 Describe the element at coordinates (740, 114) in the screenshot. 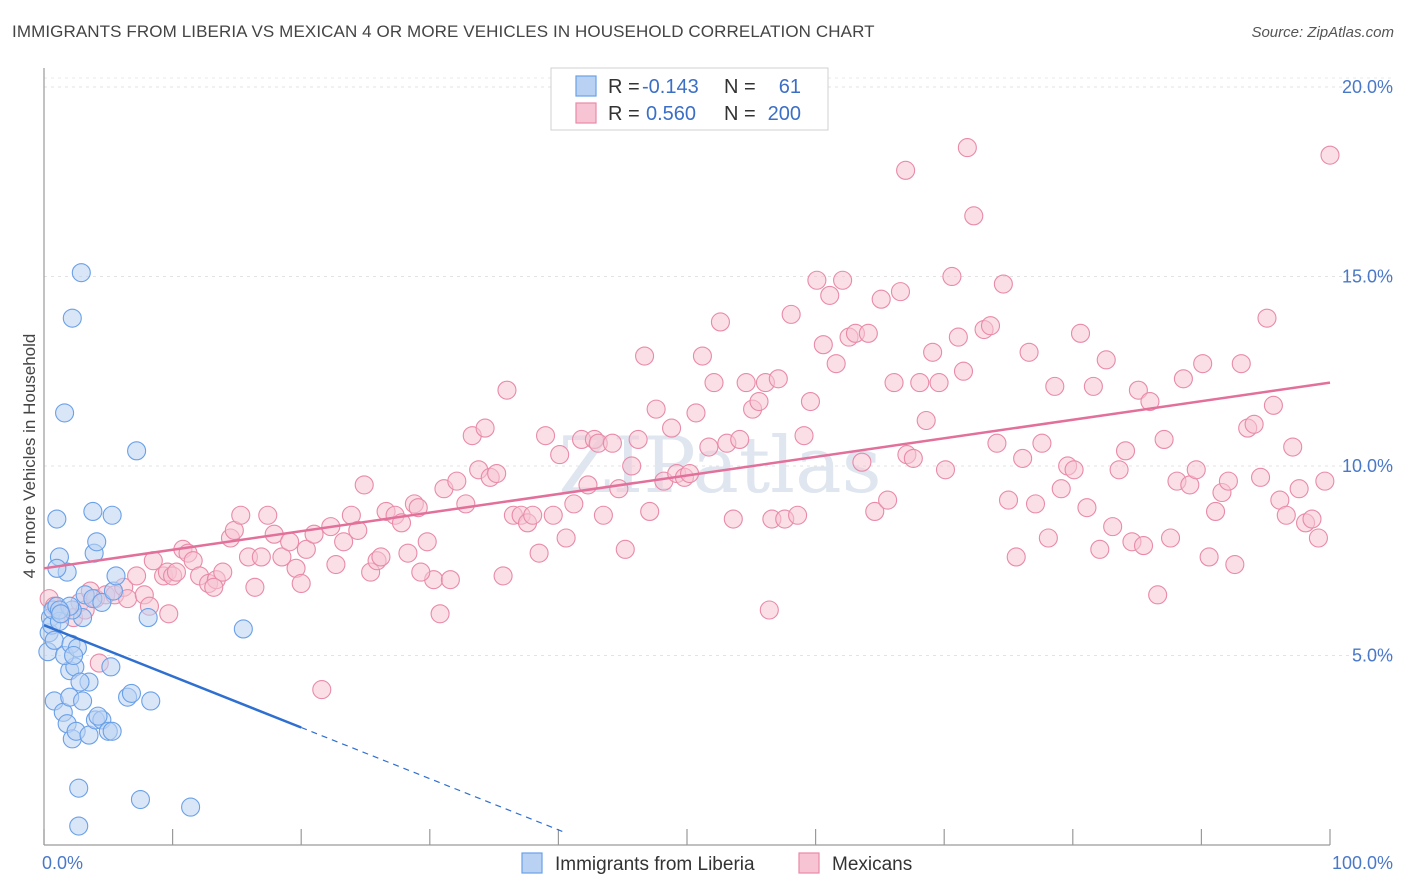

I see `legend-row2-n-label: N =` at that location.